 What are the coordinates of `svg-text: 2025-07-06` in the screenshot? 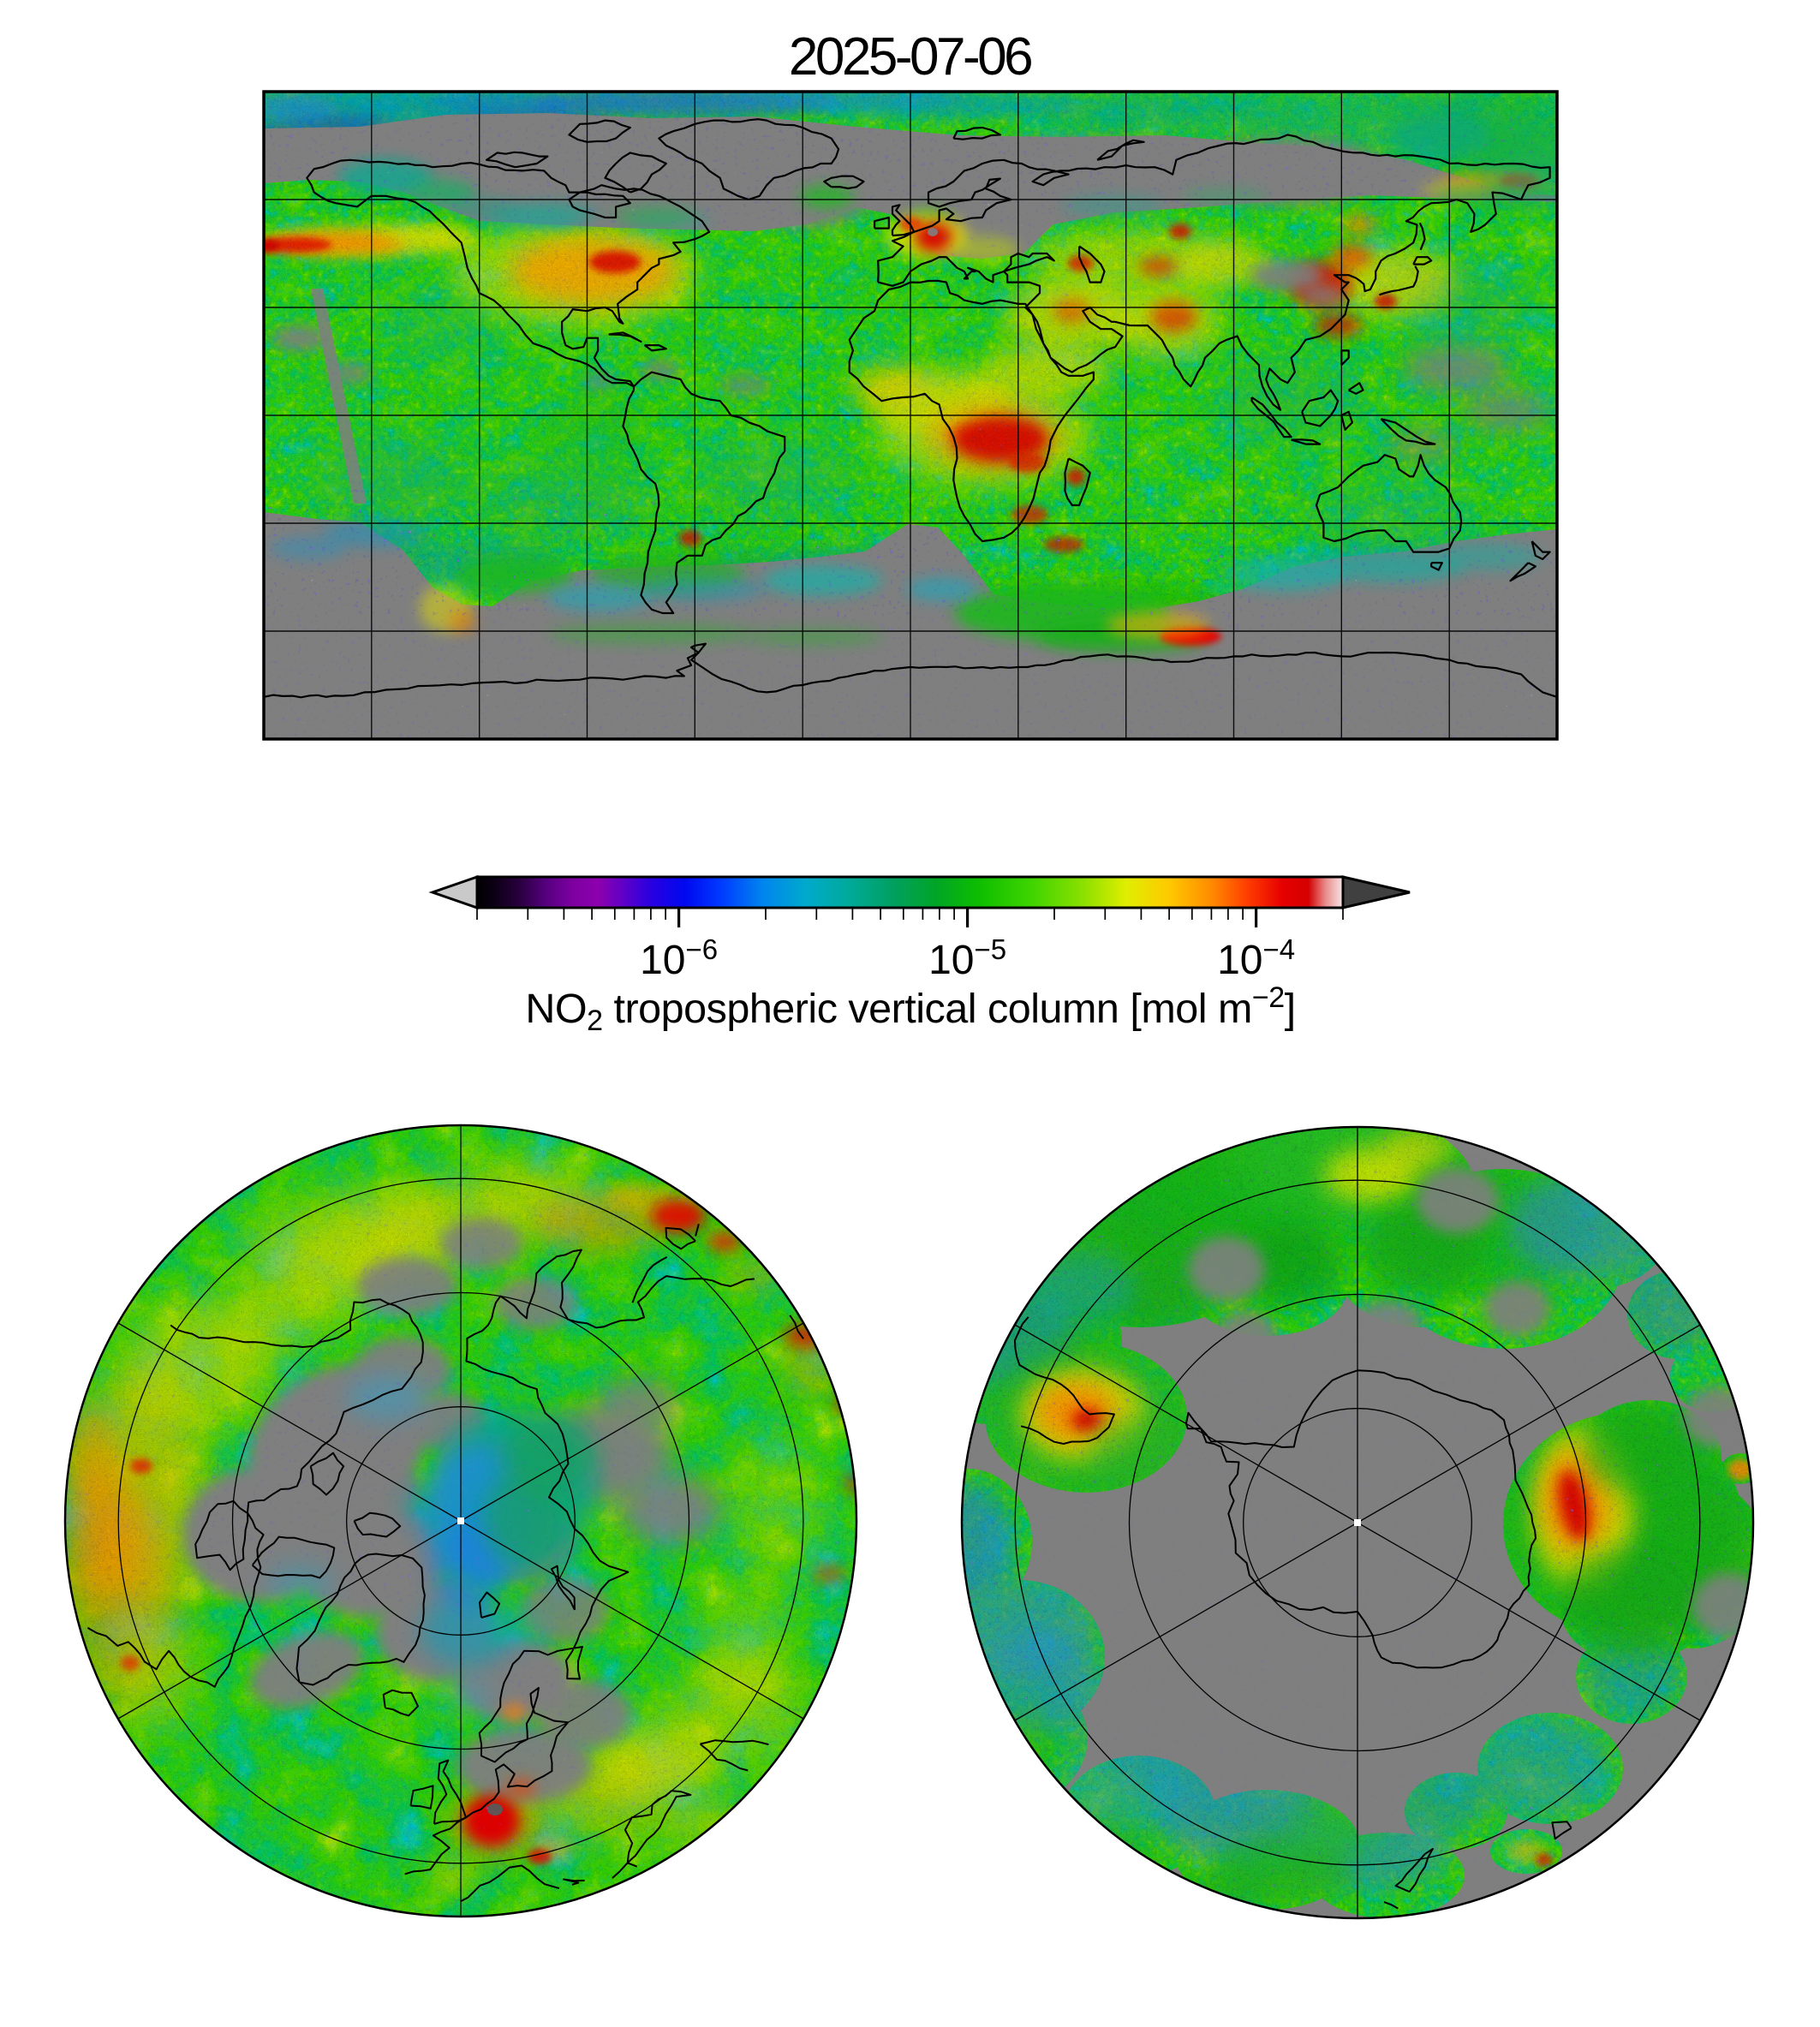 It's located at (910, 57).